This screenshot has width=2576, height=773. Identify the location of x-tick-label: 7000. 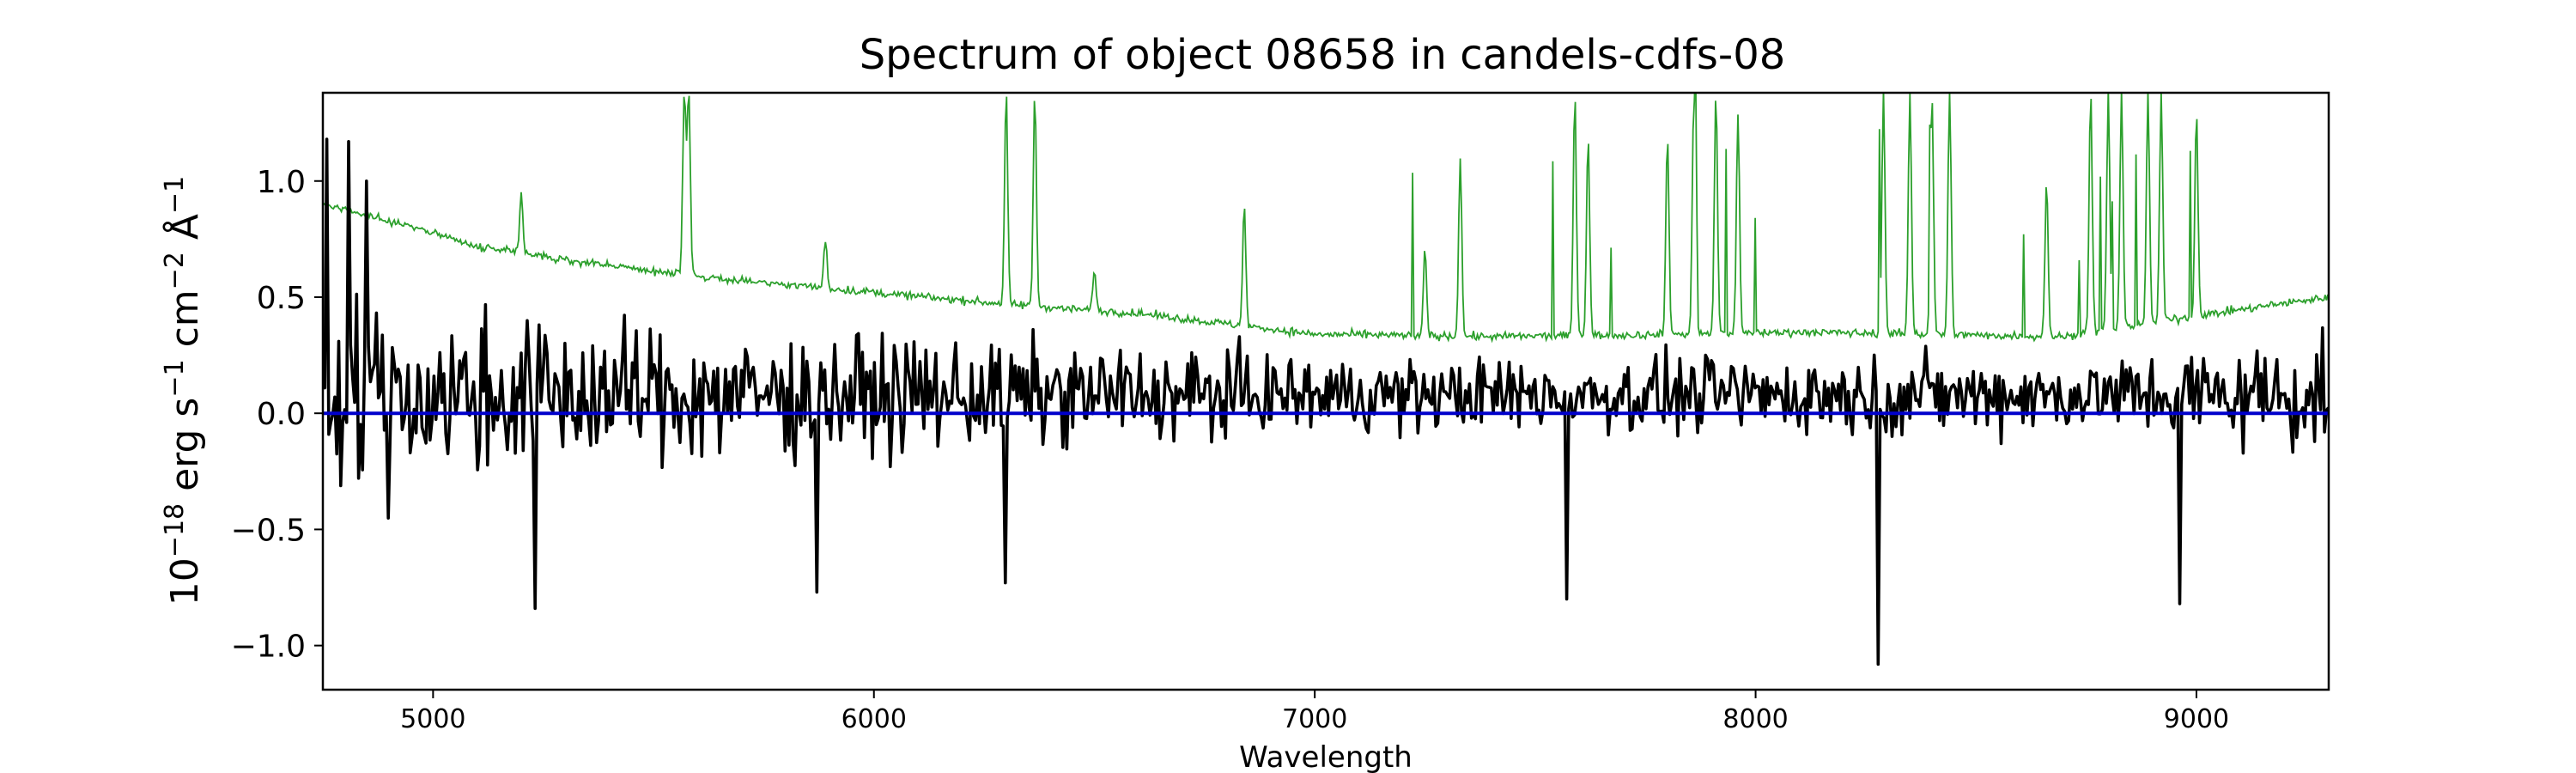
(1314, 719).